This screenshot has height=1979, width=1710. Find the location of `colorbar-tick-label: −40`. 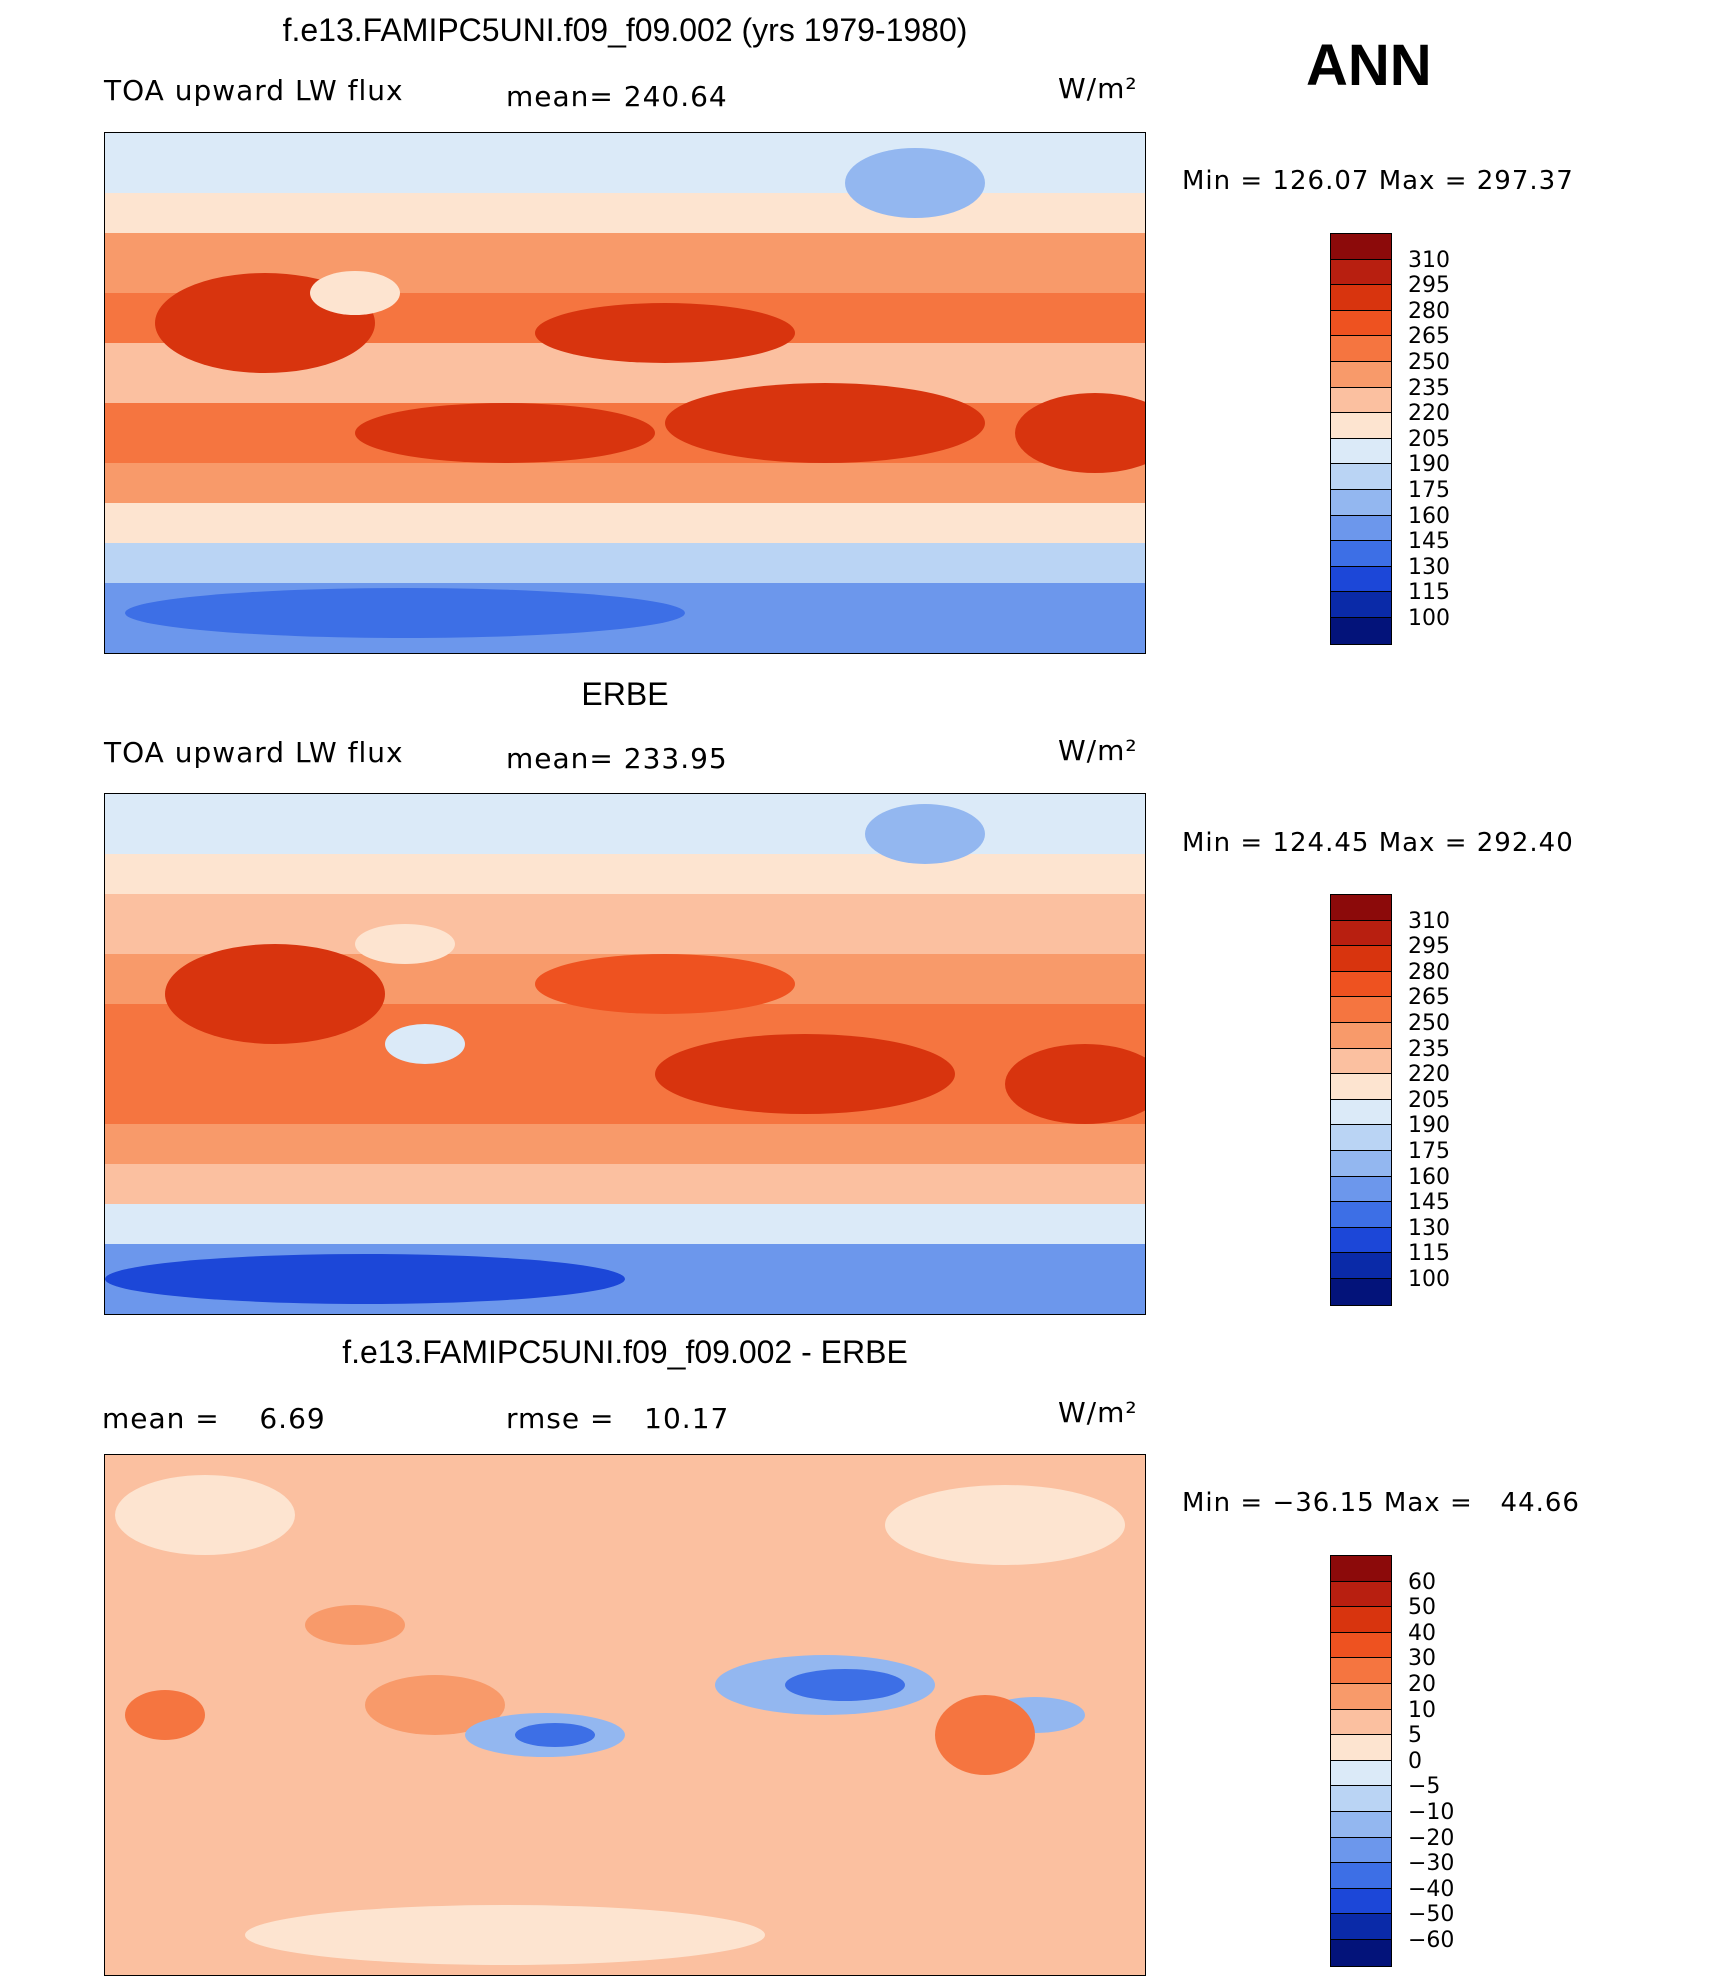

colorbar-tick-label: −40 is located at coordinates (1431, 1889).